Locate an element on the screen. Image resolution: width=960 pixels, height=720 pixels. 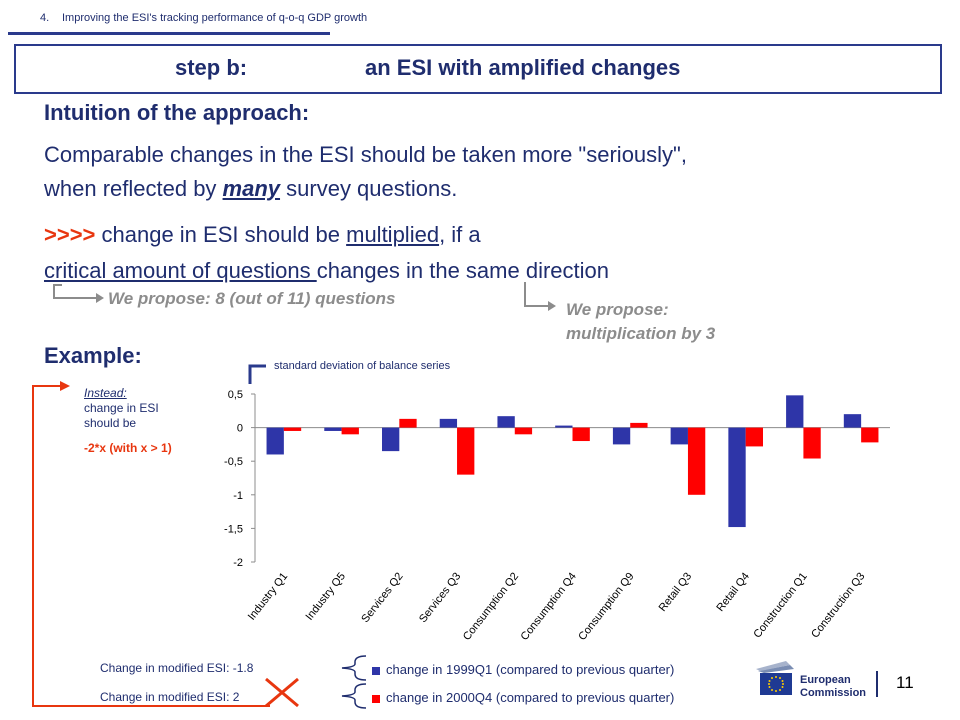
y-tick-label: 0,5 is located at coordinates (235, 395).